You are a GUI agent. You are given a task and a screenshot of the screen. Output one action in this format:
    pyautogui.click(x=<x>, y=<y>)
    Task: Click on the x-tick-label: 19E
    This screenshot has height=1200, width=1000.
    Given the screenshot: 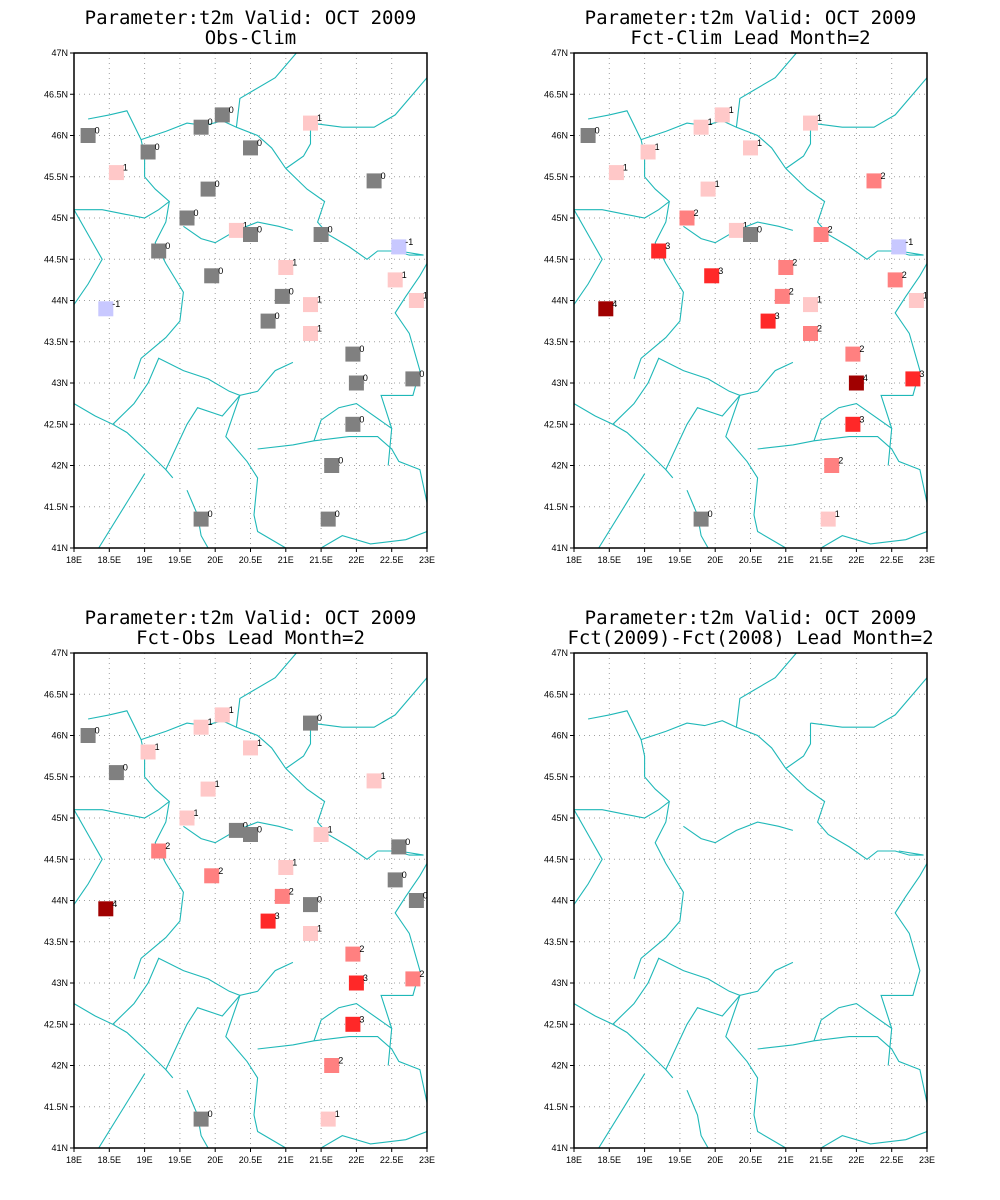 What is the action you would take?
    pyautogui.click(x=145, y=560)
    